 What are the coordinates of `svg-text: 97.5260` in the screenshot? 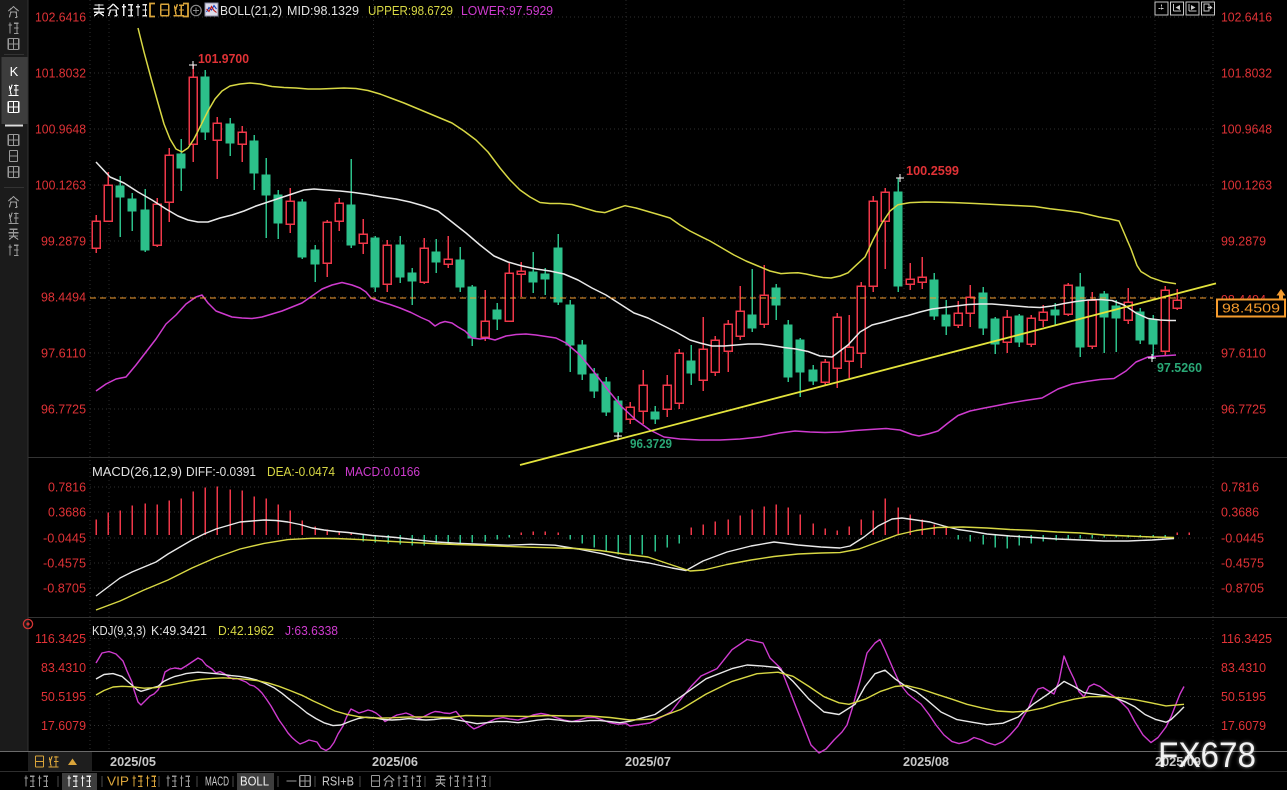 It's located at (1179, 368).